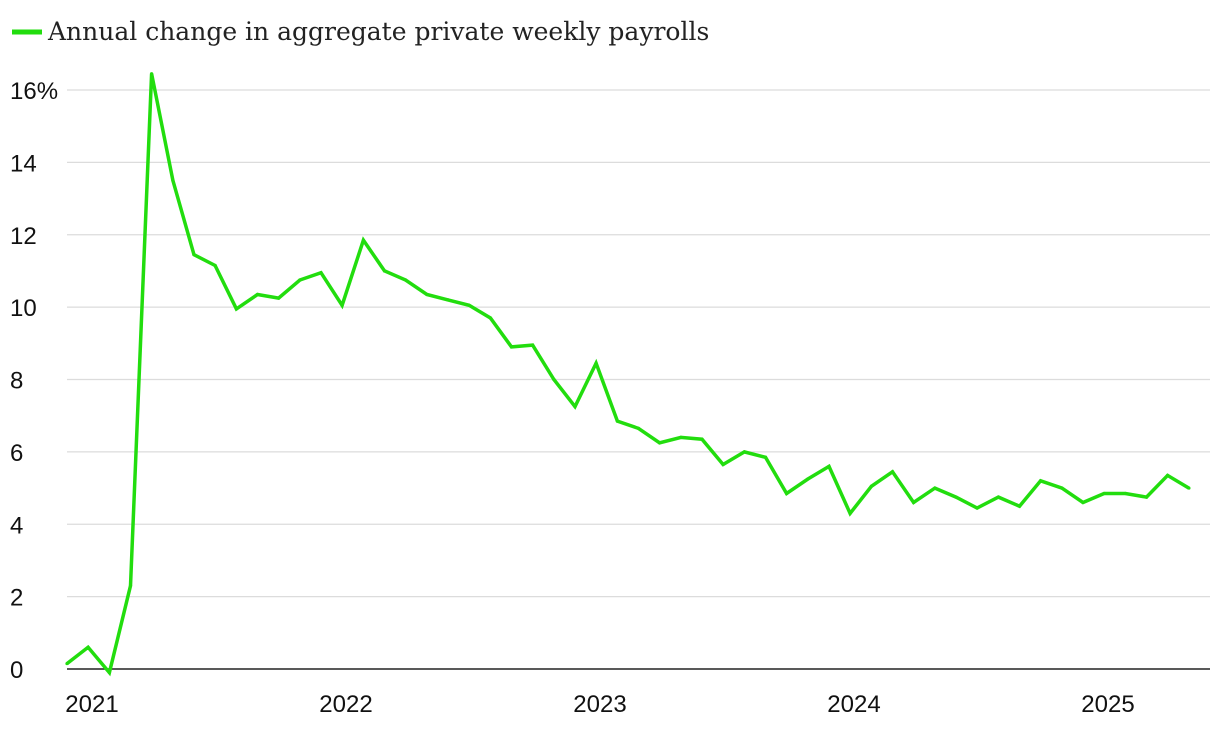  What do you see at coordinates (345, 704) in the screenshot?
I see `x-tick-label: 2022` at bounding box center [345, 704].